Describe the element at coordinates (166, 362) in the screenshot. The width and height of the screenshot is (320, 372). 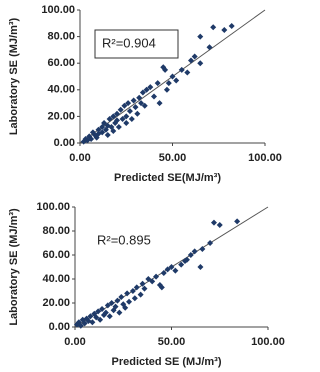
I see `x-axis-label: Predicted SE (MJ/m³)` at that location.